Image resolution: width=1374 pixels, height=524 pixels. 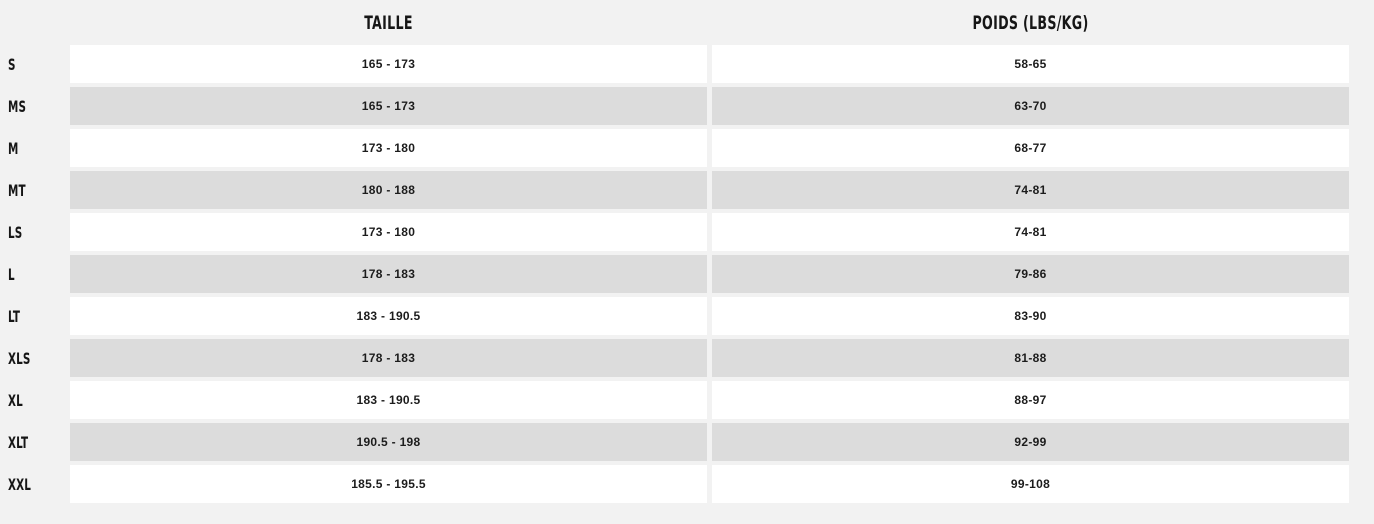 I want to click on table-row: MS 165 - 173 63-70, so click(x=687, y=106).